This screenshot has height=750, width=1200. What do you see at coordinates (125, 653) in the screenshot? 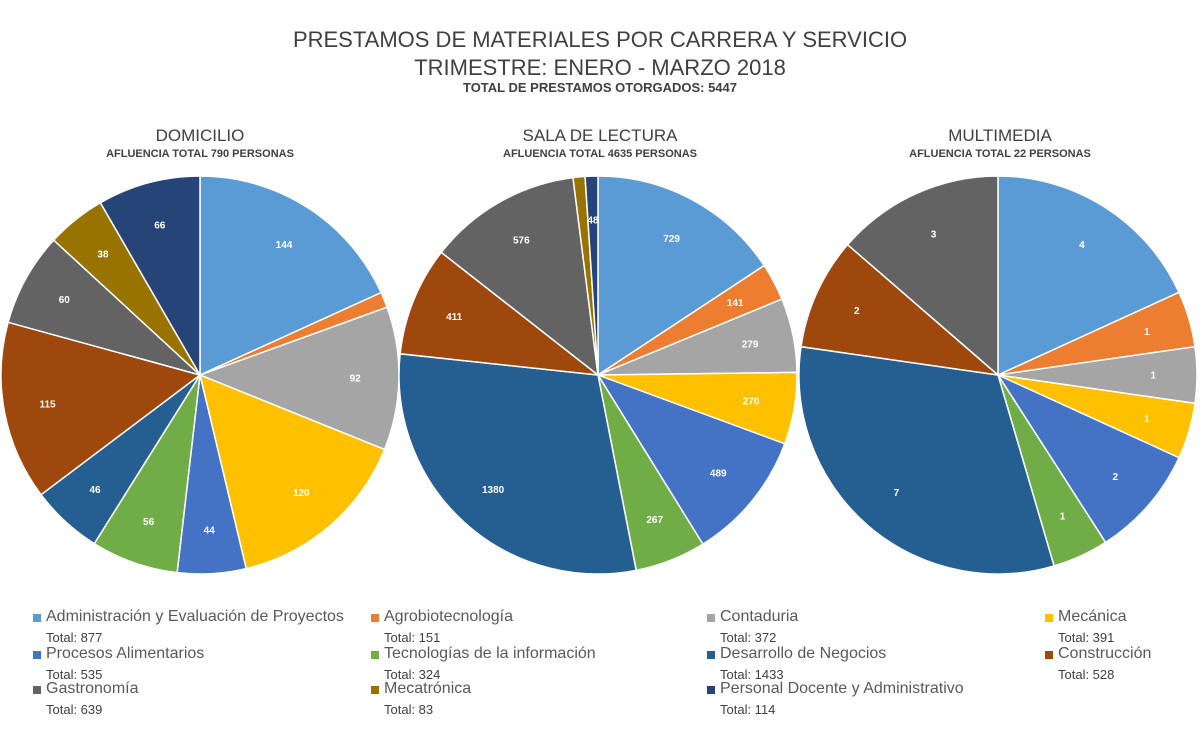
I see `legend-label: Procesos Alimentarios` at bounding box center [125, 653].